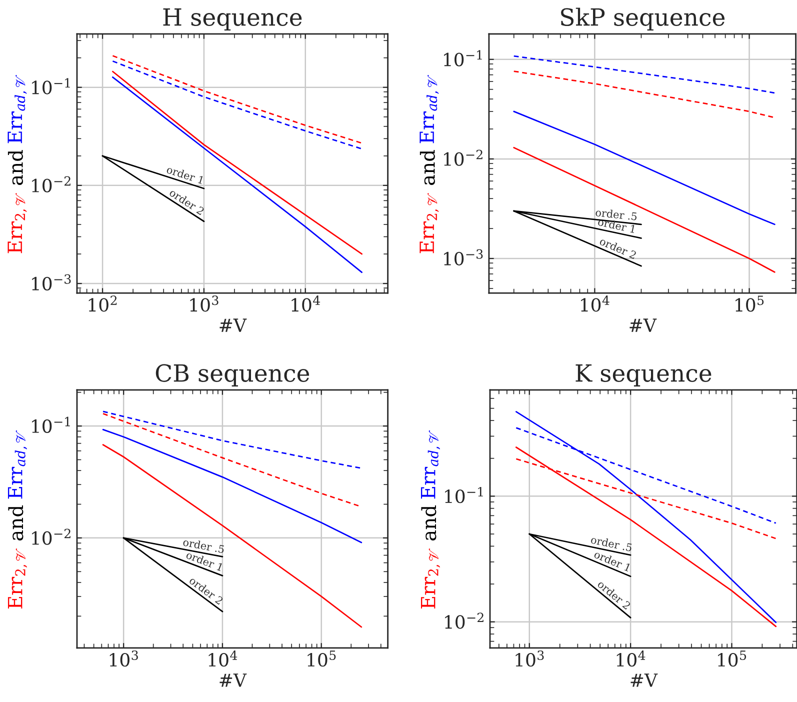 This screenshot has width=797, height=702. Describe the element at coordinates (644, 375) in the screenshot. I see `chart-title: K sequence` at that location.